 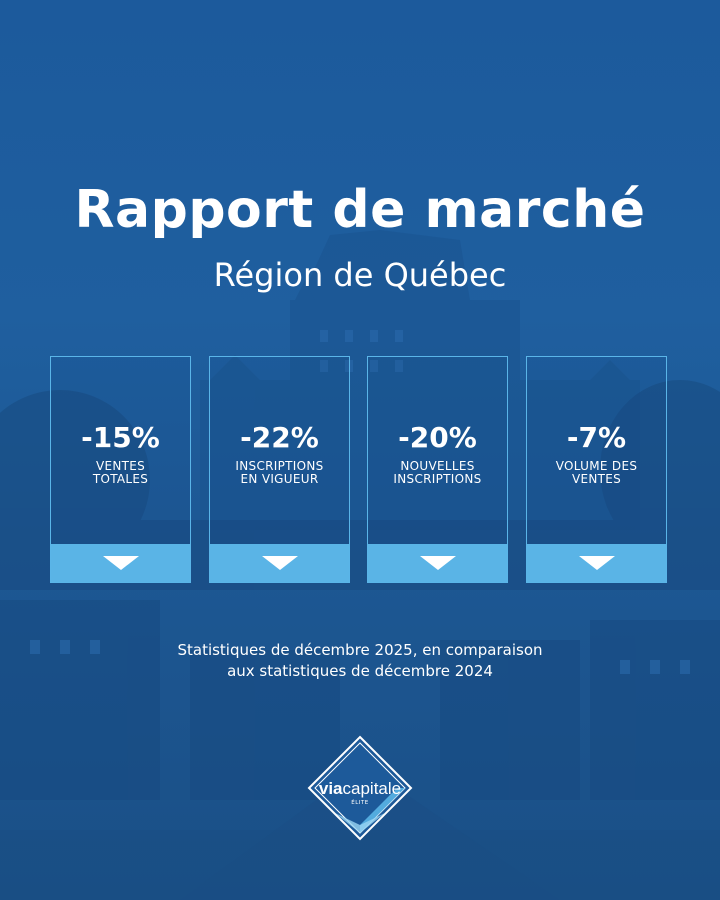 What do you see at coordinates (120, 437) in the screenshot?
I see `stat-value: -15%` at bounding box center [120, 437].